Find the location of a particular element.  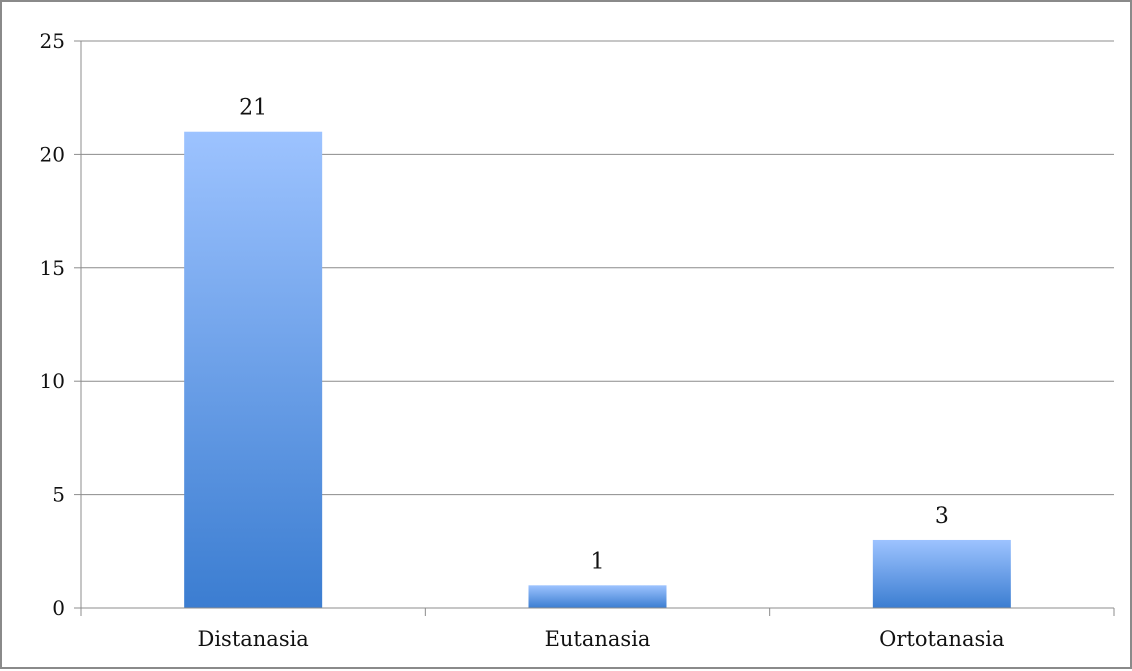

y-tick-label: 5 is located at coordinates (58, 495).